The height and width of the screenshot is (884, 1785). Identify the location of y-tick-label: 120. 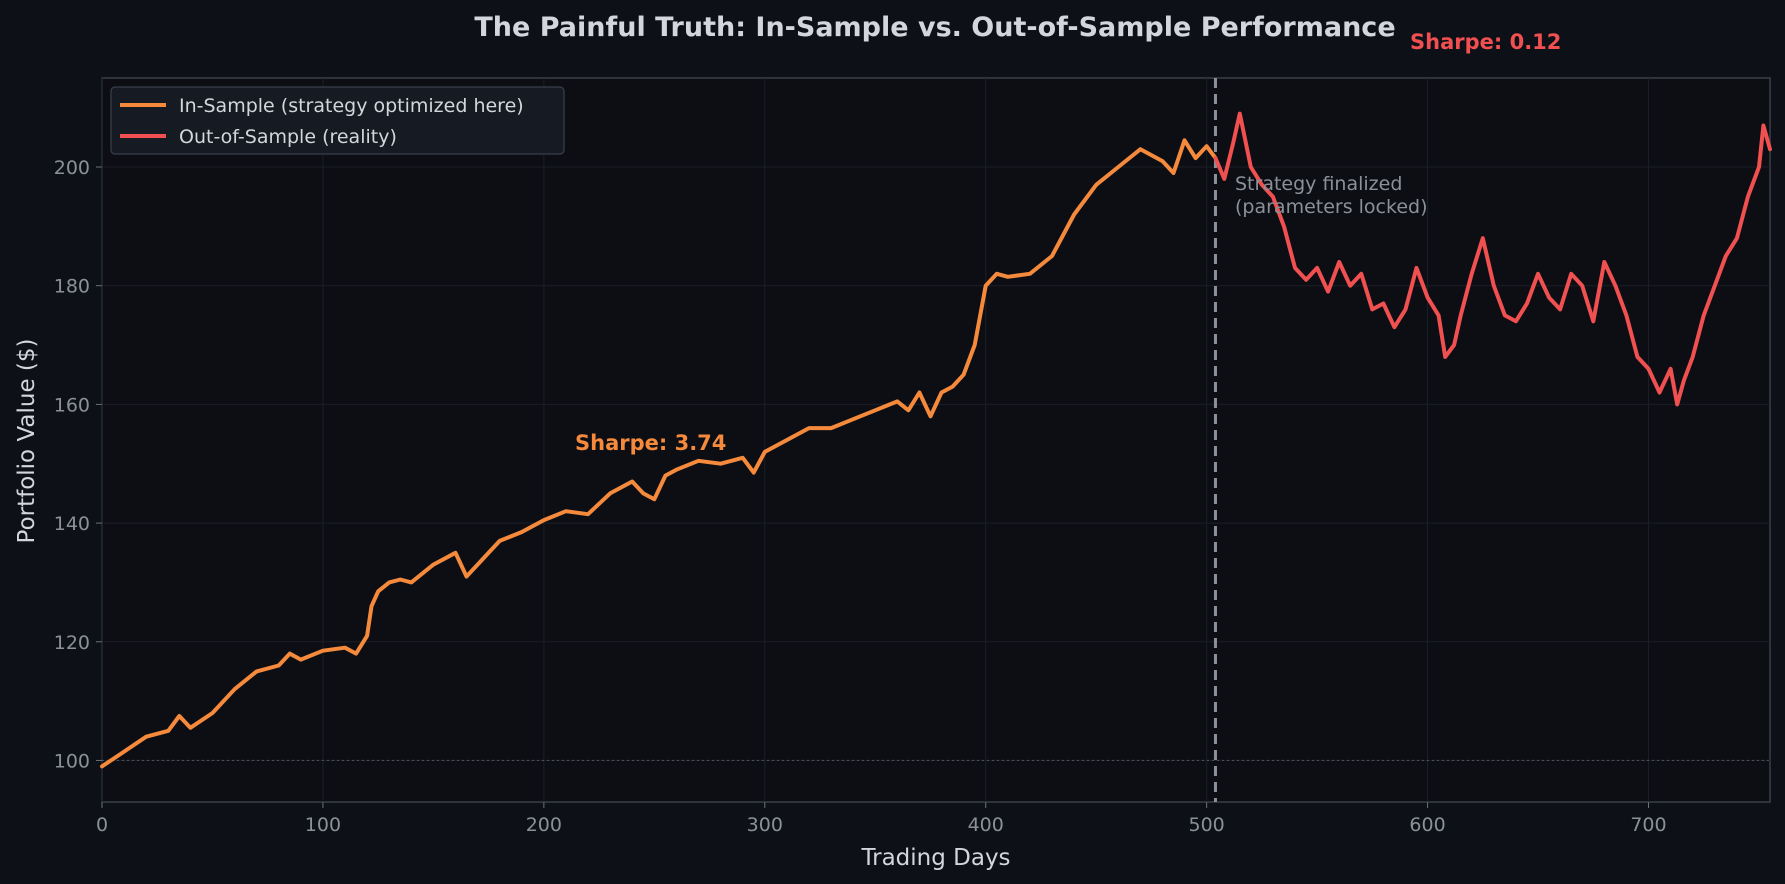
(72, 643).